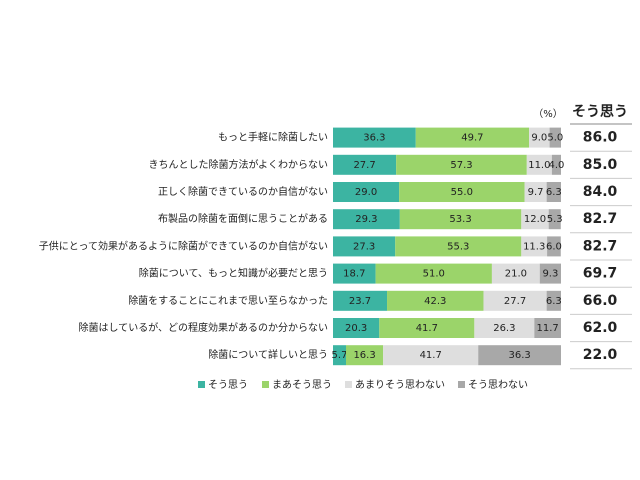  I want to click on category-label: 除菌について、もっと知識が必要だと思う, so click(233, 273).